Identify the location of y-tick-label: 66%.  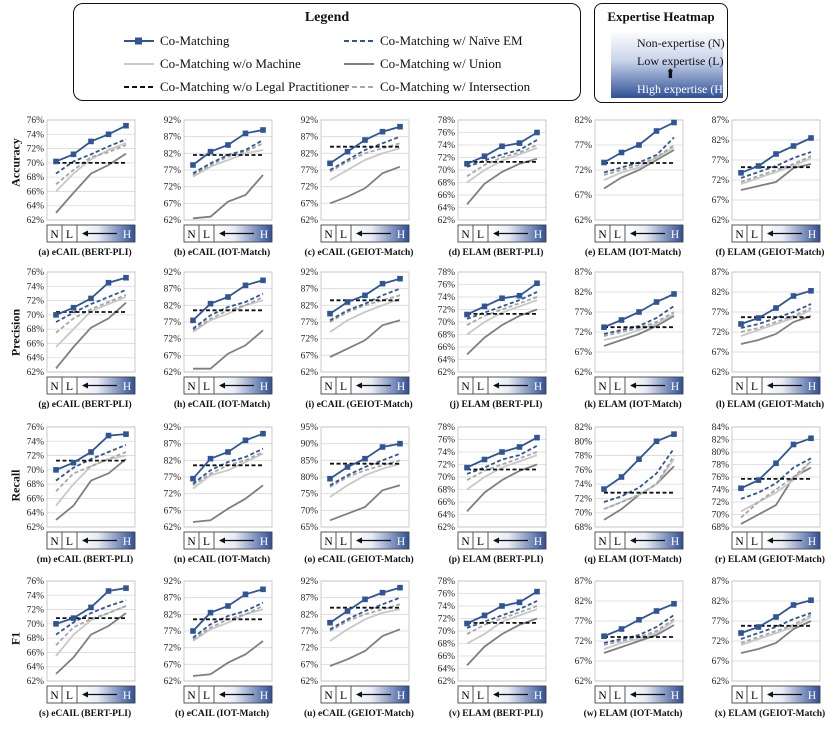
(36, 499).